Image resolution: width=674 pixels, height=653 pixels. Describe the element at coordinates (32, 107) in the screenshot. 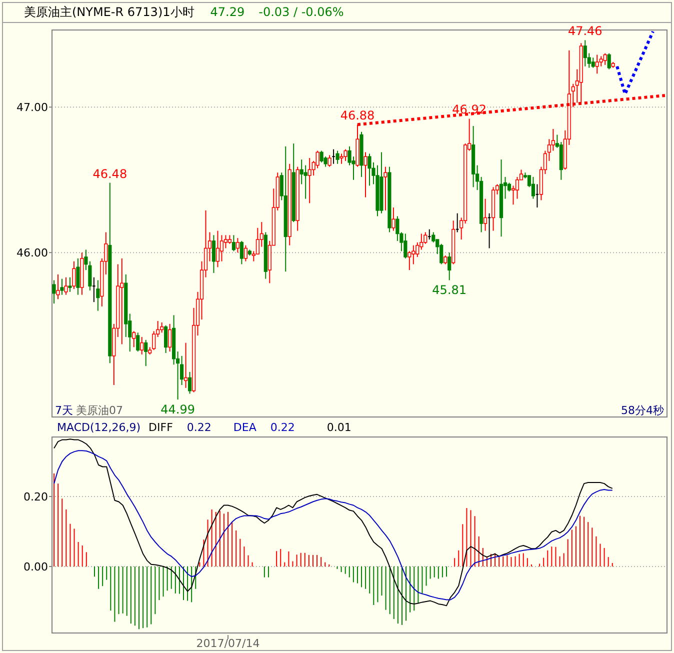

I see `y-tick-label: 47.00` at that location.